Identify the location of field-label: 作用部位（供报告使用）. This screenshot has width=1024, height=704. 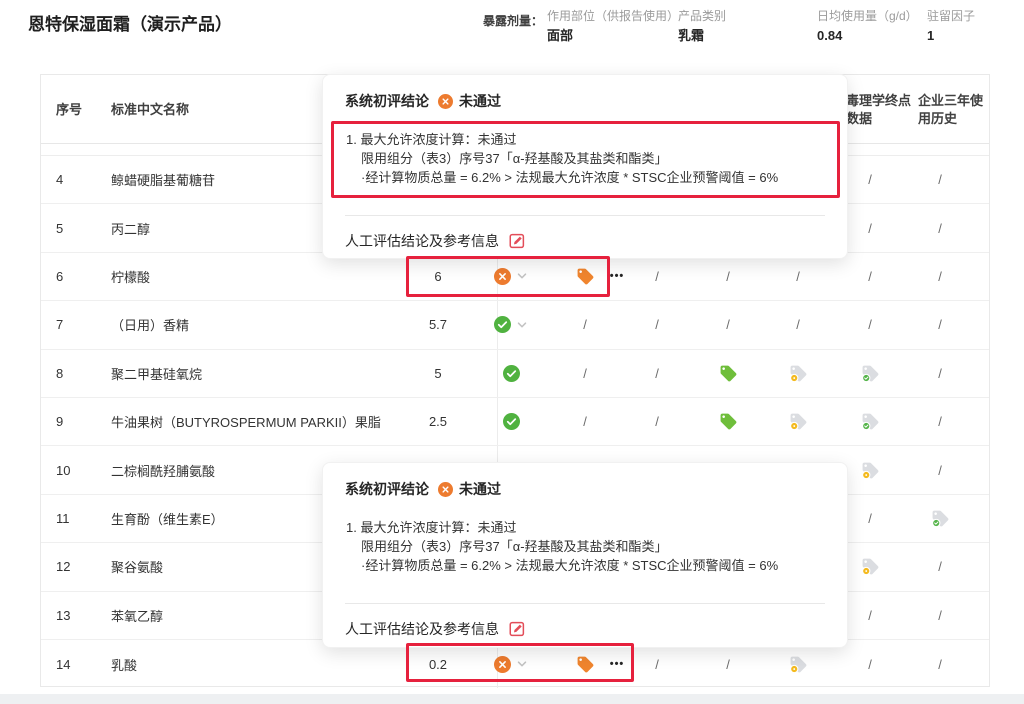
(613, 16).